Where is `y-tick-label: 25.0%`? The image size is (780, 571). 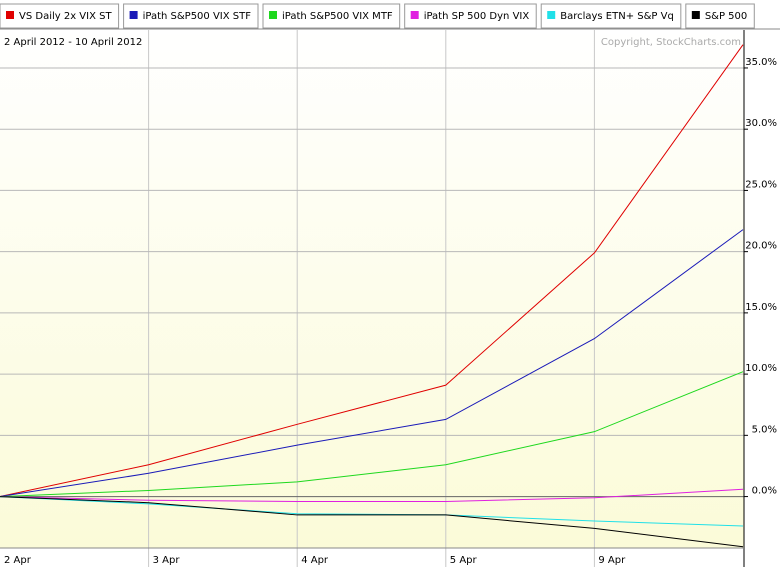 y-tick-label: 25.0% is located at coordinates (761, 184).